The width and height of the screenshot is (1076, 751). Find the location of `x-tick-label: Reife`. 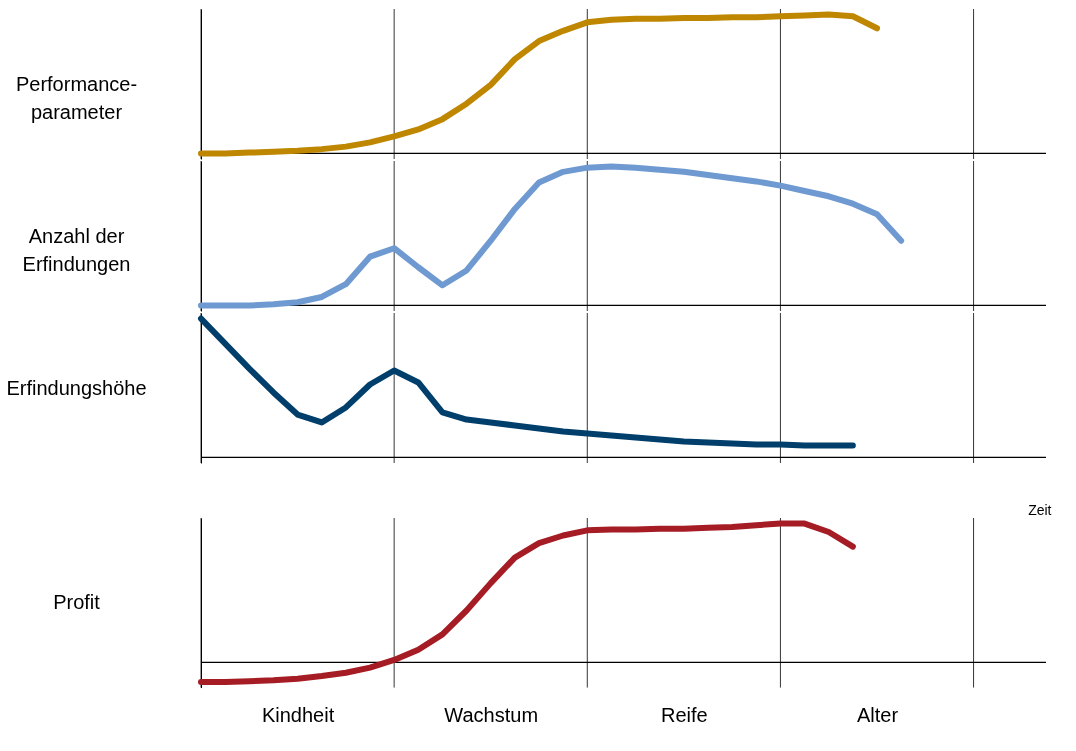

x-tick-label: Reife is located at coordinates (684, 715).